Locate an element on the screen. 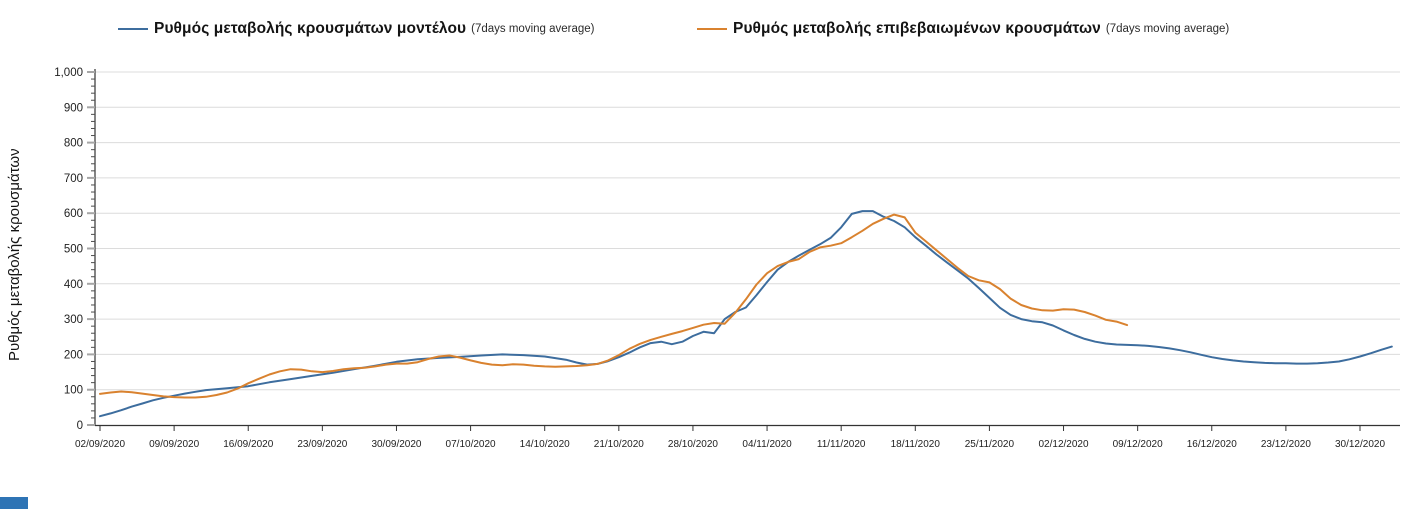  legend-line-marker-blue is located at coordinates (133, 29).